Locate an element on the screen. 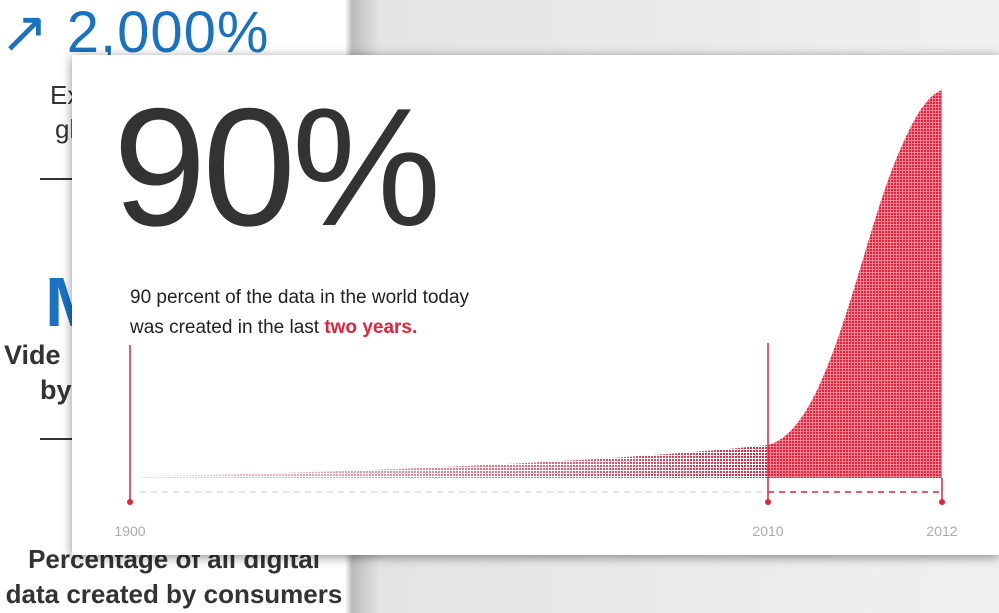 The height and width of the screenshot is (613, 999). body-text: was created in the last two years. is located at coordinates (273, 327).